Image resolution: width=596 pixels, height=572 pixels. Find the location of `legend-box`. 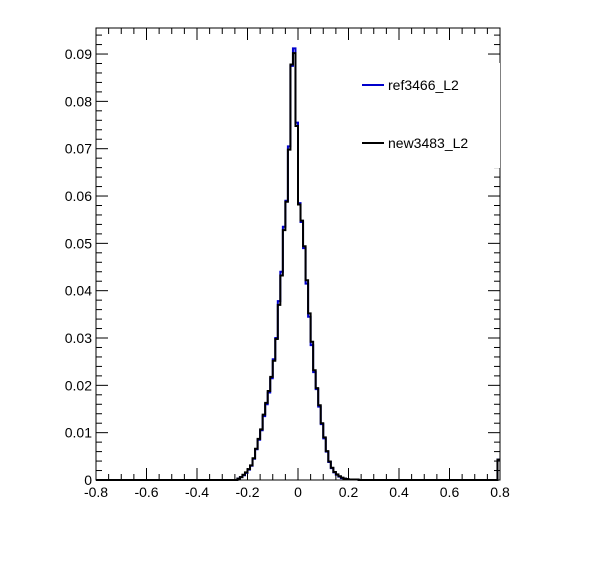

legend-box is located at coordinates (429, 115).